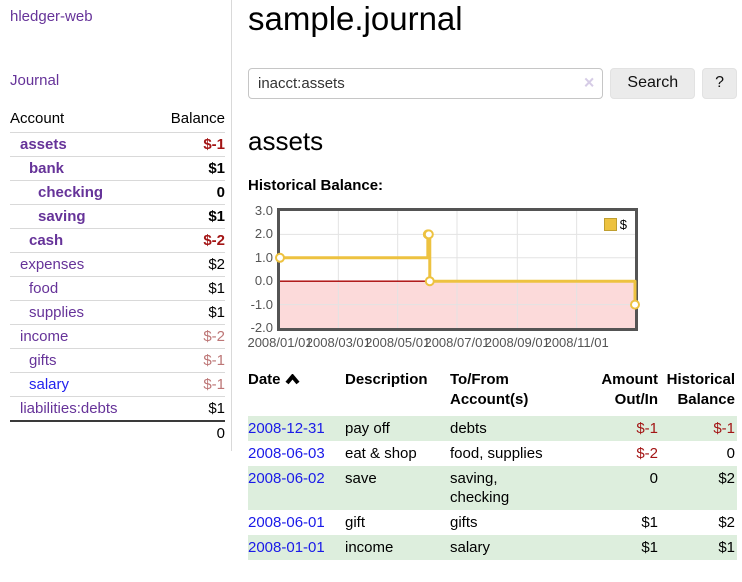  What do you see at coordinates (43, 360) in the screenshot?
I see `account-link: gifts` at bounding box center [43, 360].